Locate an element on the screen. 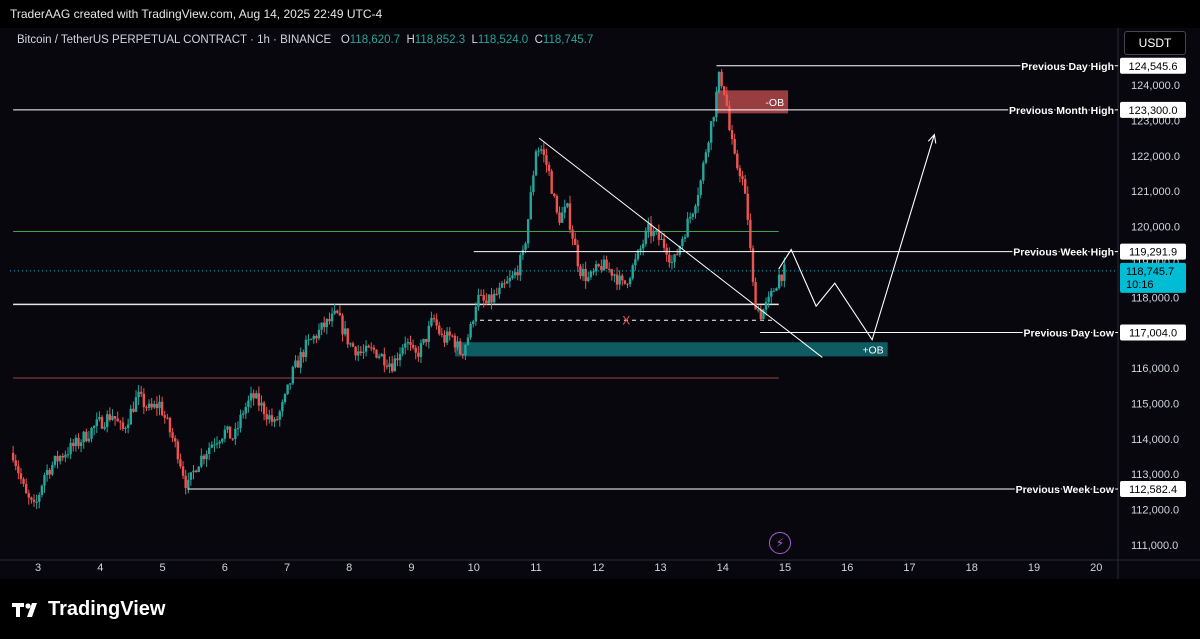 The width and height of the screenshot is (1200, 639). y-tick-label: 111,000.0 is located at coordinates (1154, 546).